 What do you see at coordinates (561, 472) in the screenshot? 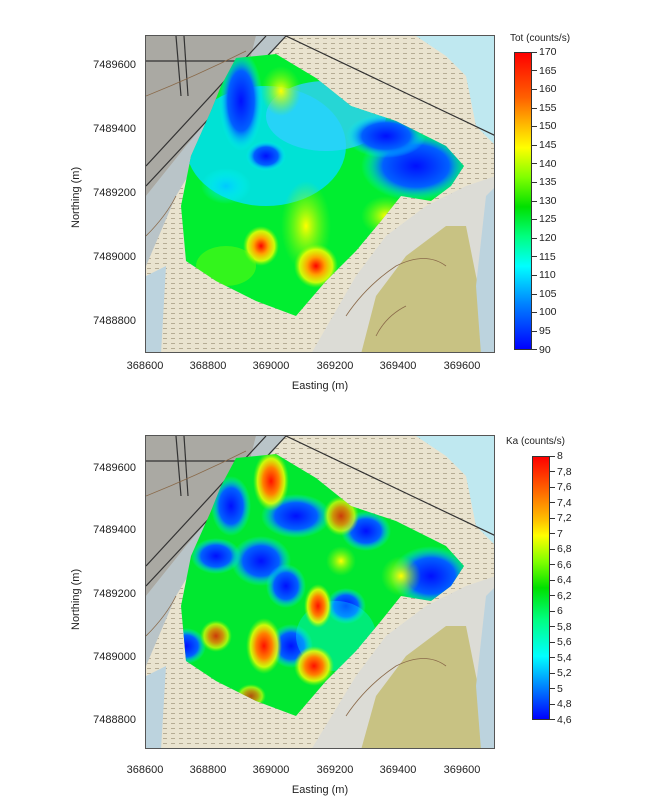
I see `colorbar-tick: 7,8` at bounding box center [561, 472].